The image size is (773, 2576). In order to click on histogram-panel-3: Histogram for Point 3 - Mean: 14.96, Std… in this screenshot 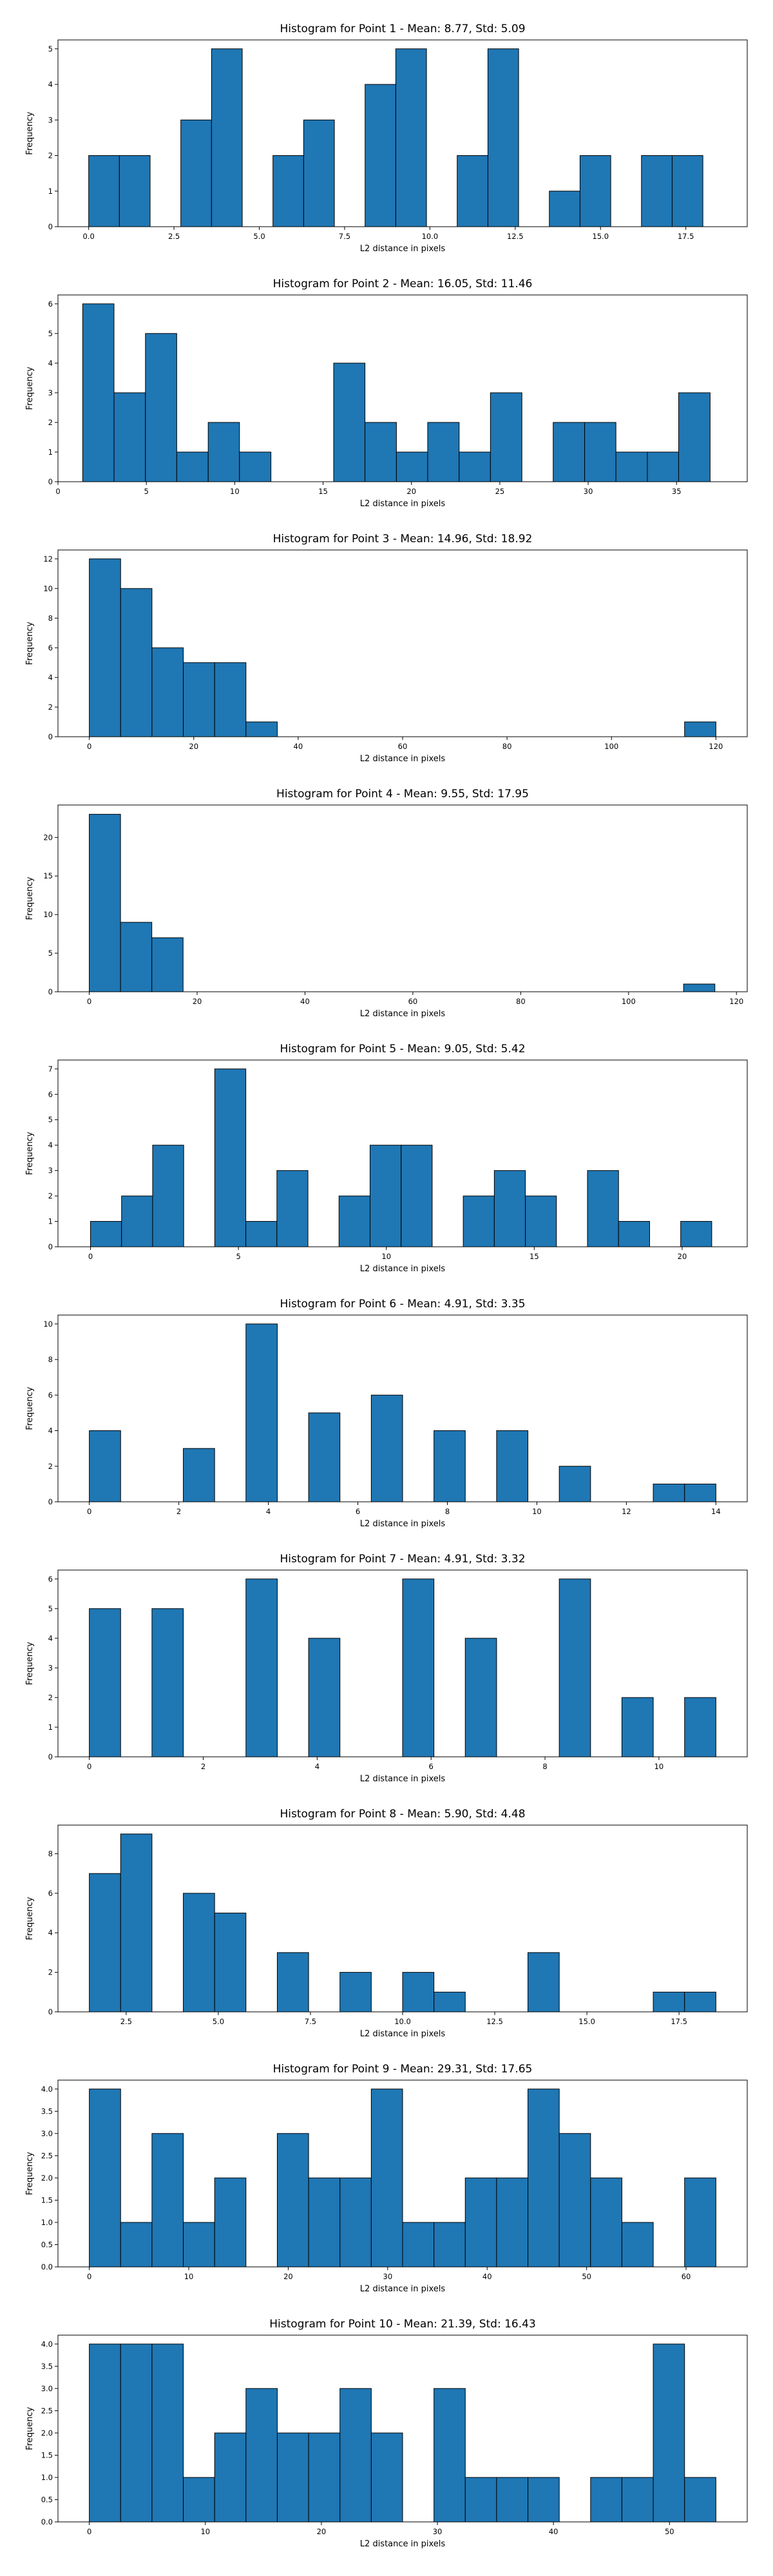, I will do `click(386, 649)`.